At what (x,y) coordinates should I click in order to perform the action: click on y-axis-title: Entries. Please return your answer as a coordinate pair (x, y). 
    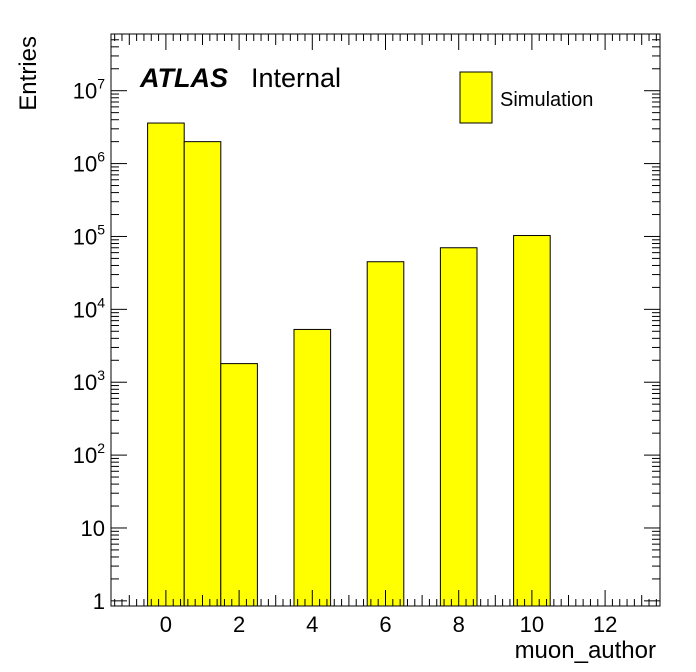
    Looking at the image, I should click on (28, 73).